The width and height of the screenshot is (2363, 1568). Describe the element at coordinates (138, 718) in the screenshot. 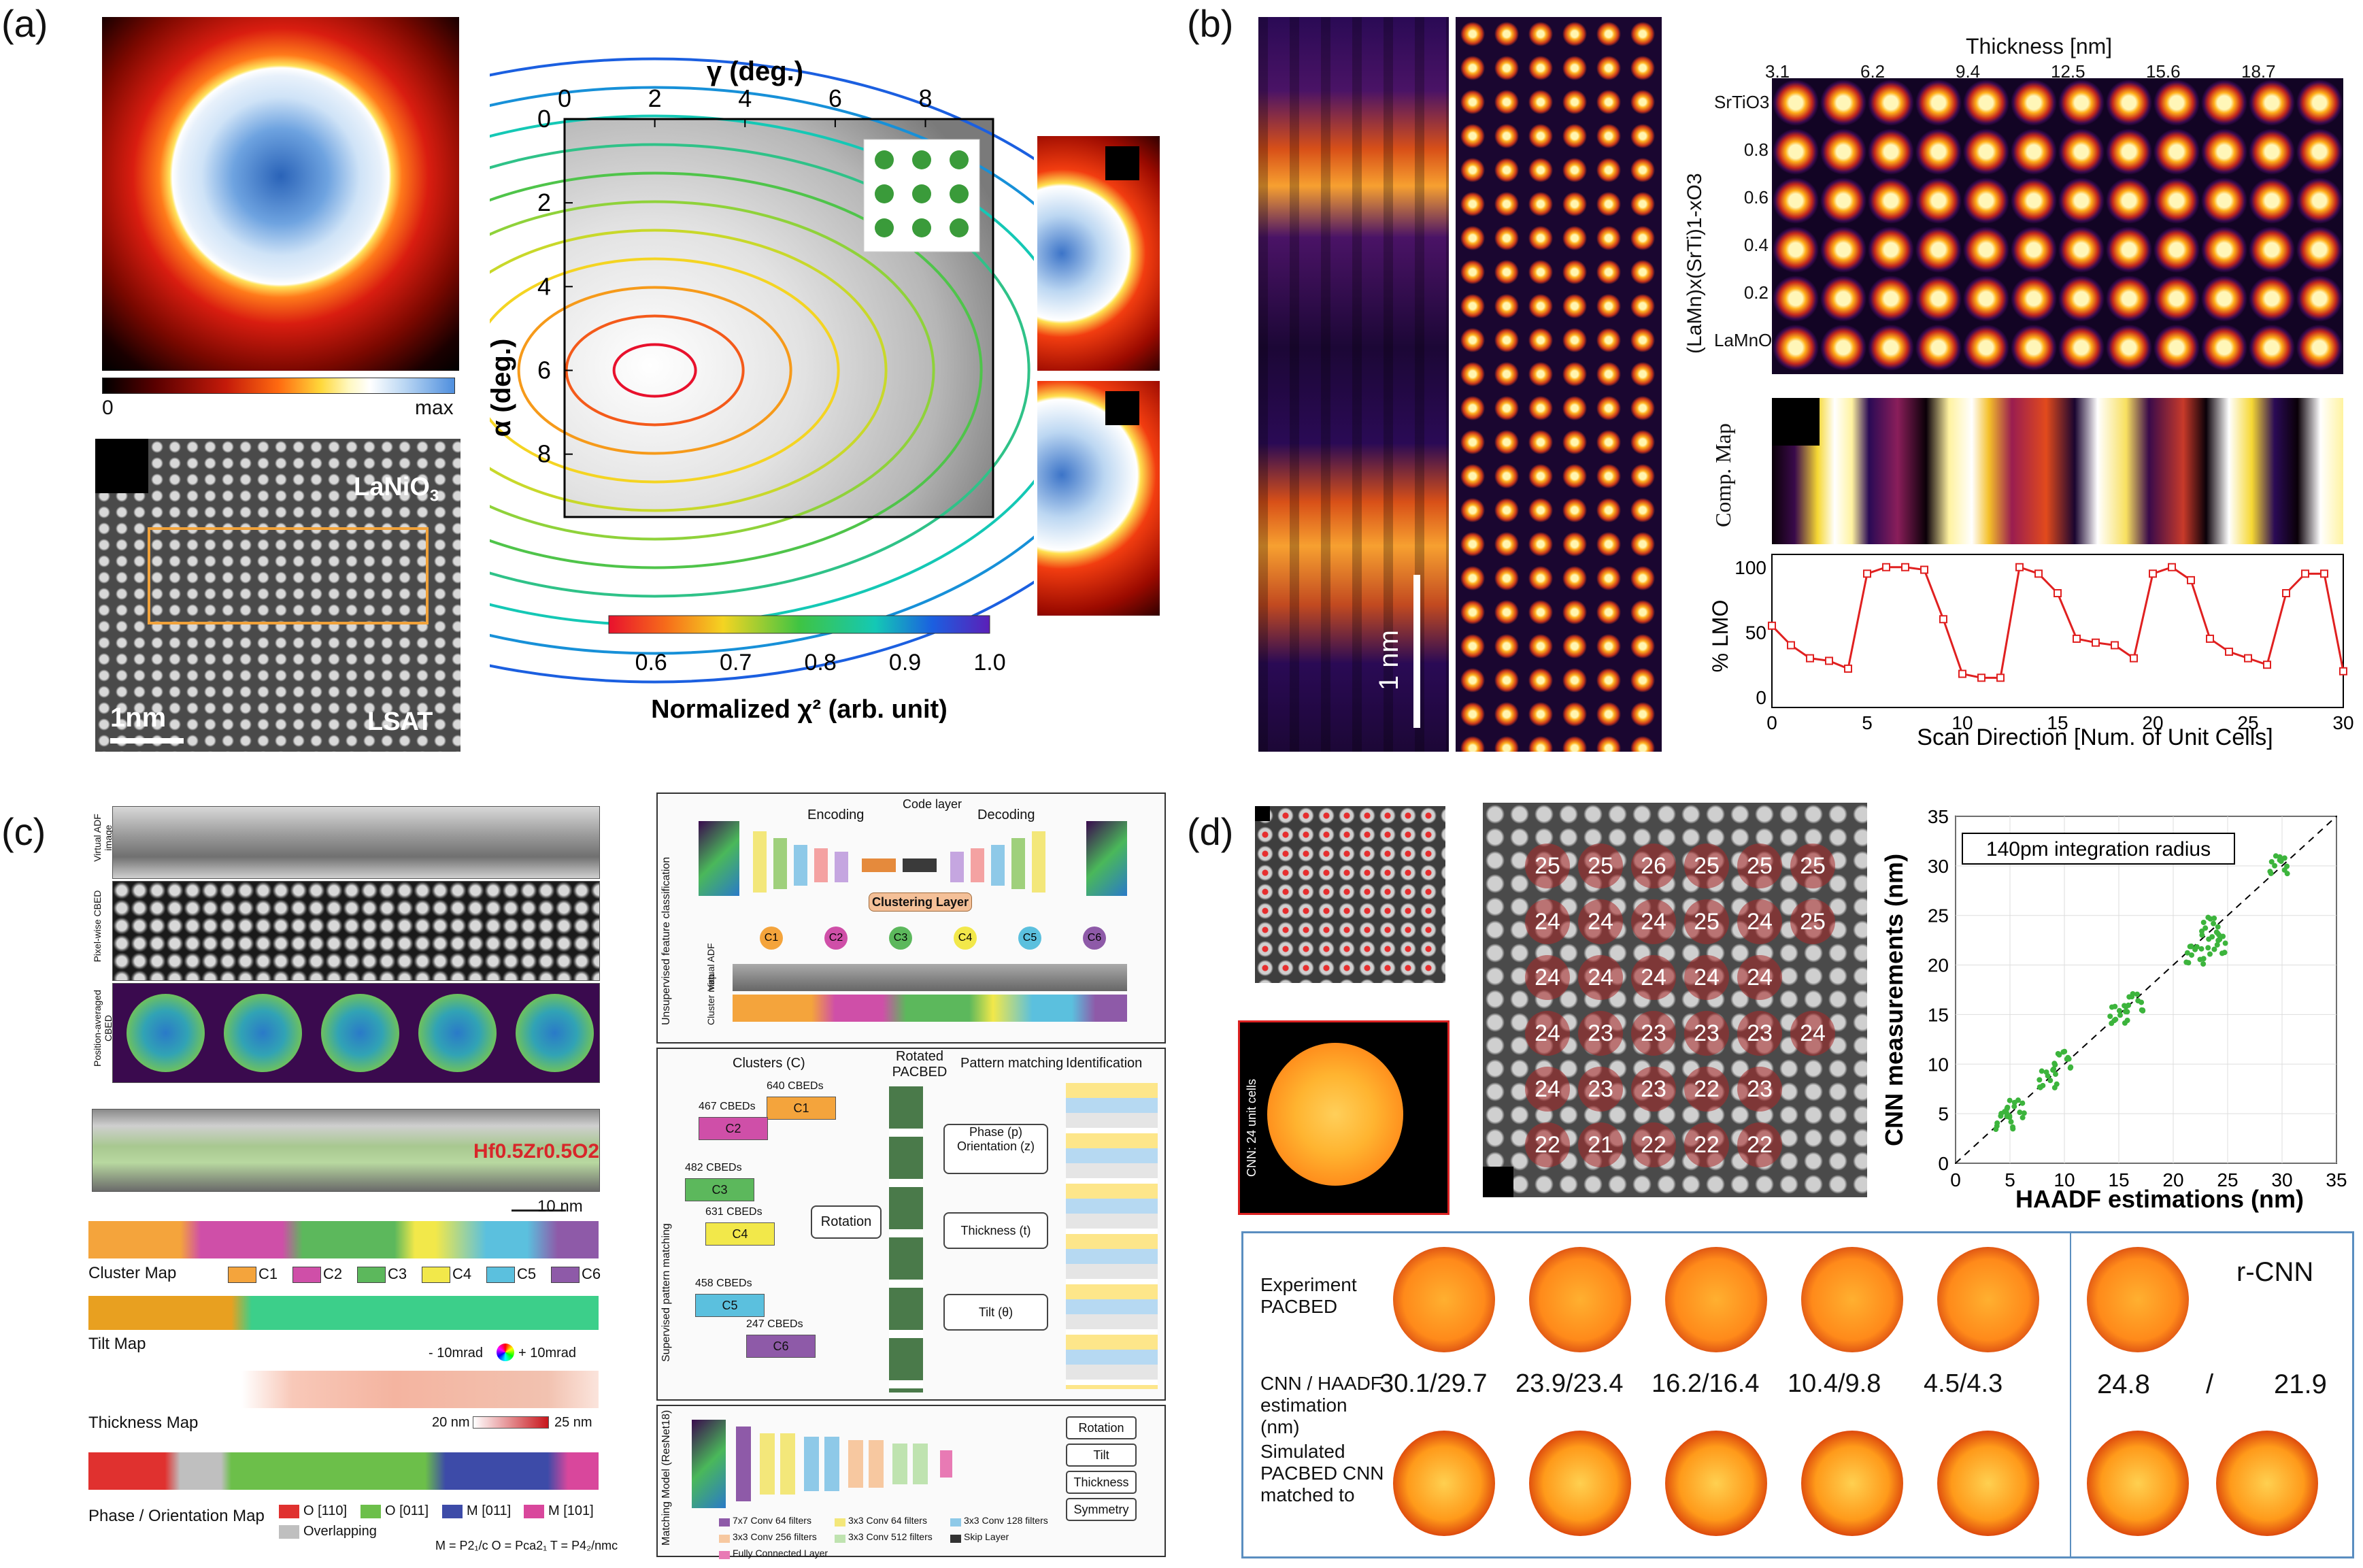

I see `haadf-scalebar-label: 1nm` at that location.